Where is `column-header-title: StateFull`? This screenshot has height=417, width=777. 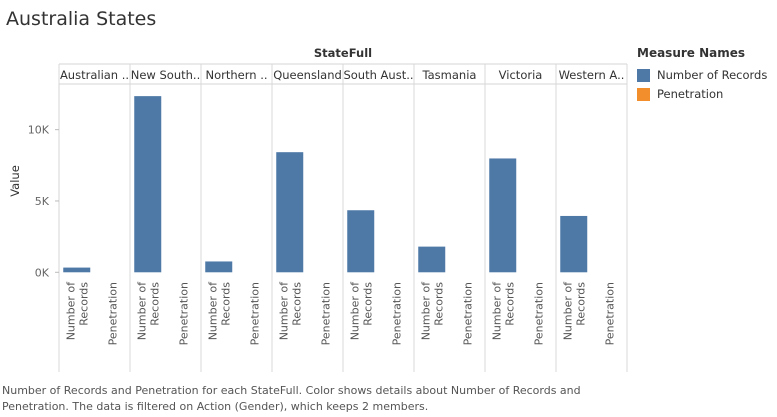 column-header-title: StateFull is located at coordinates (343, 53).